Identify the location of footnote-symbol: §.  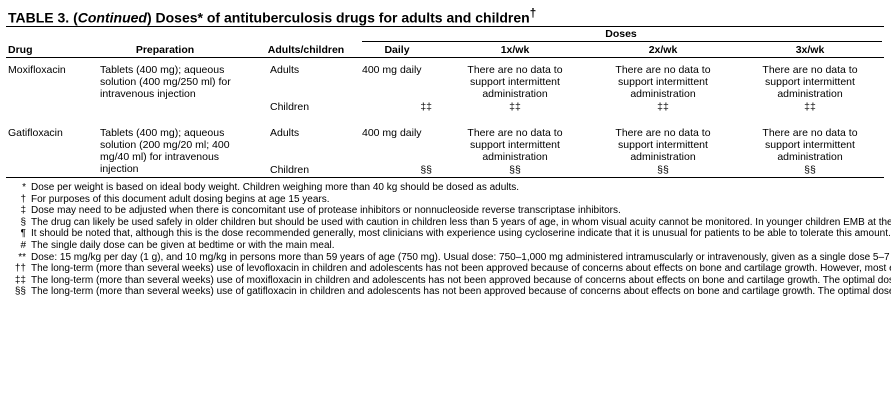
(23, 222).